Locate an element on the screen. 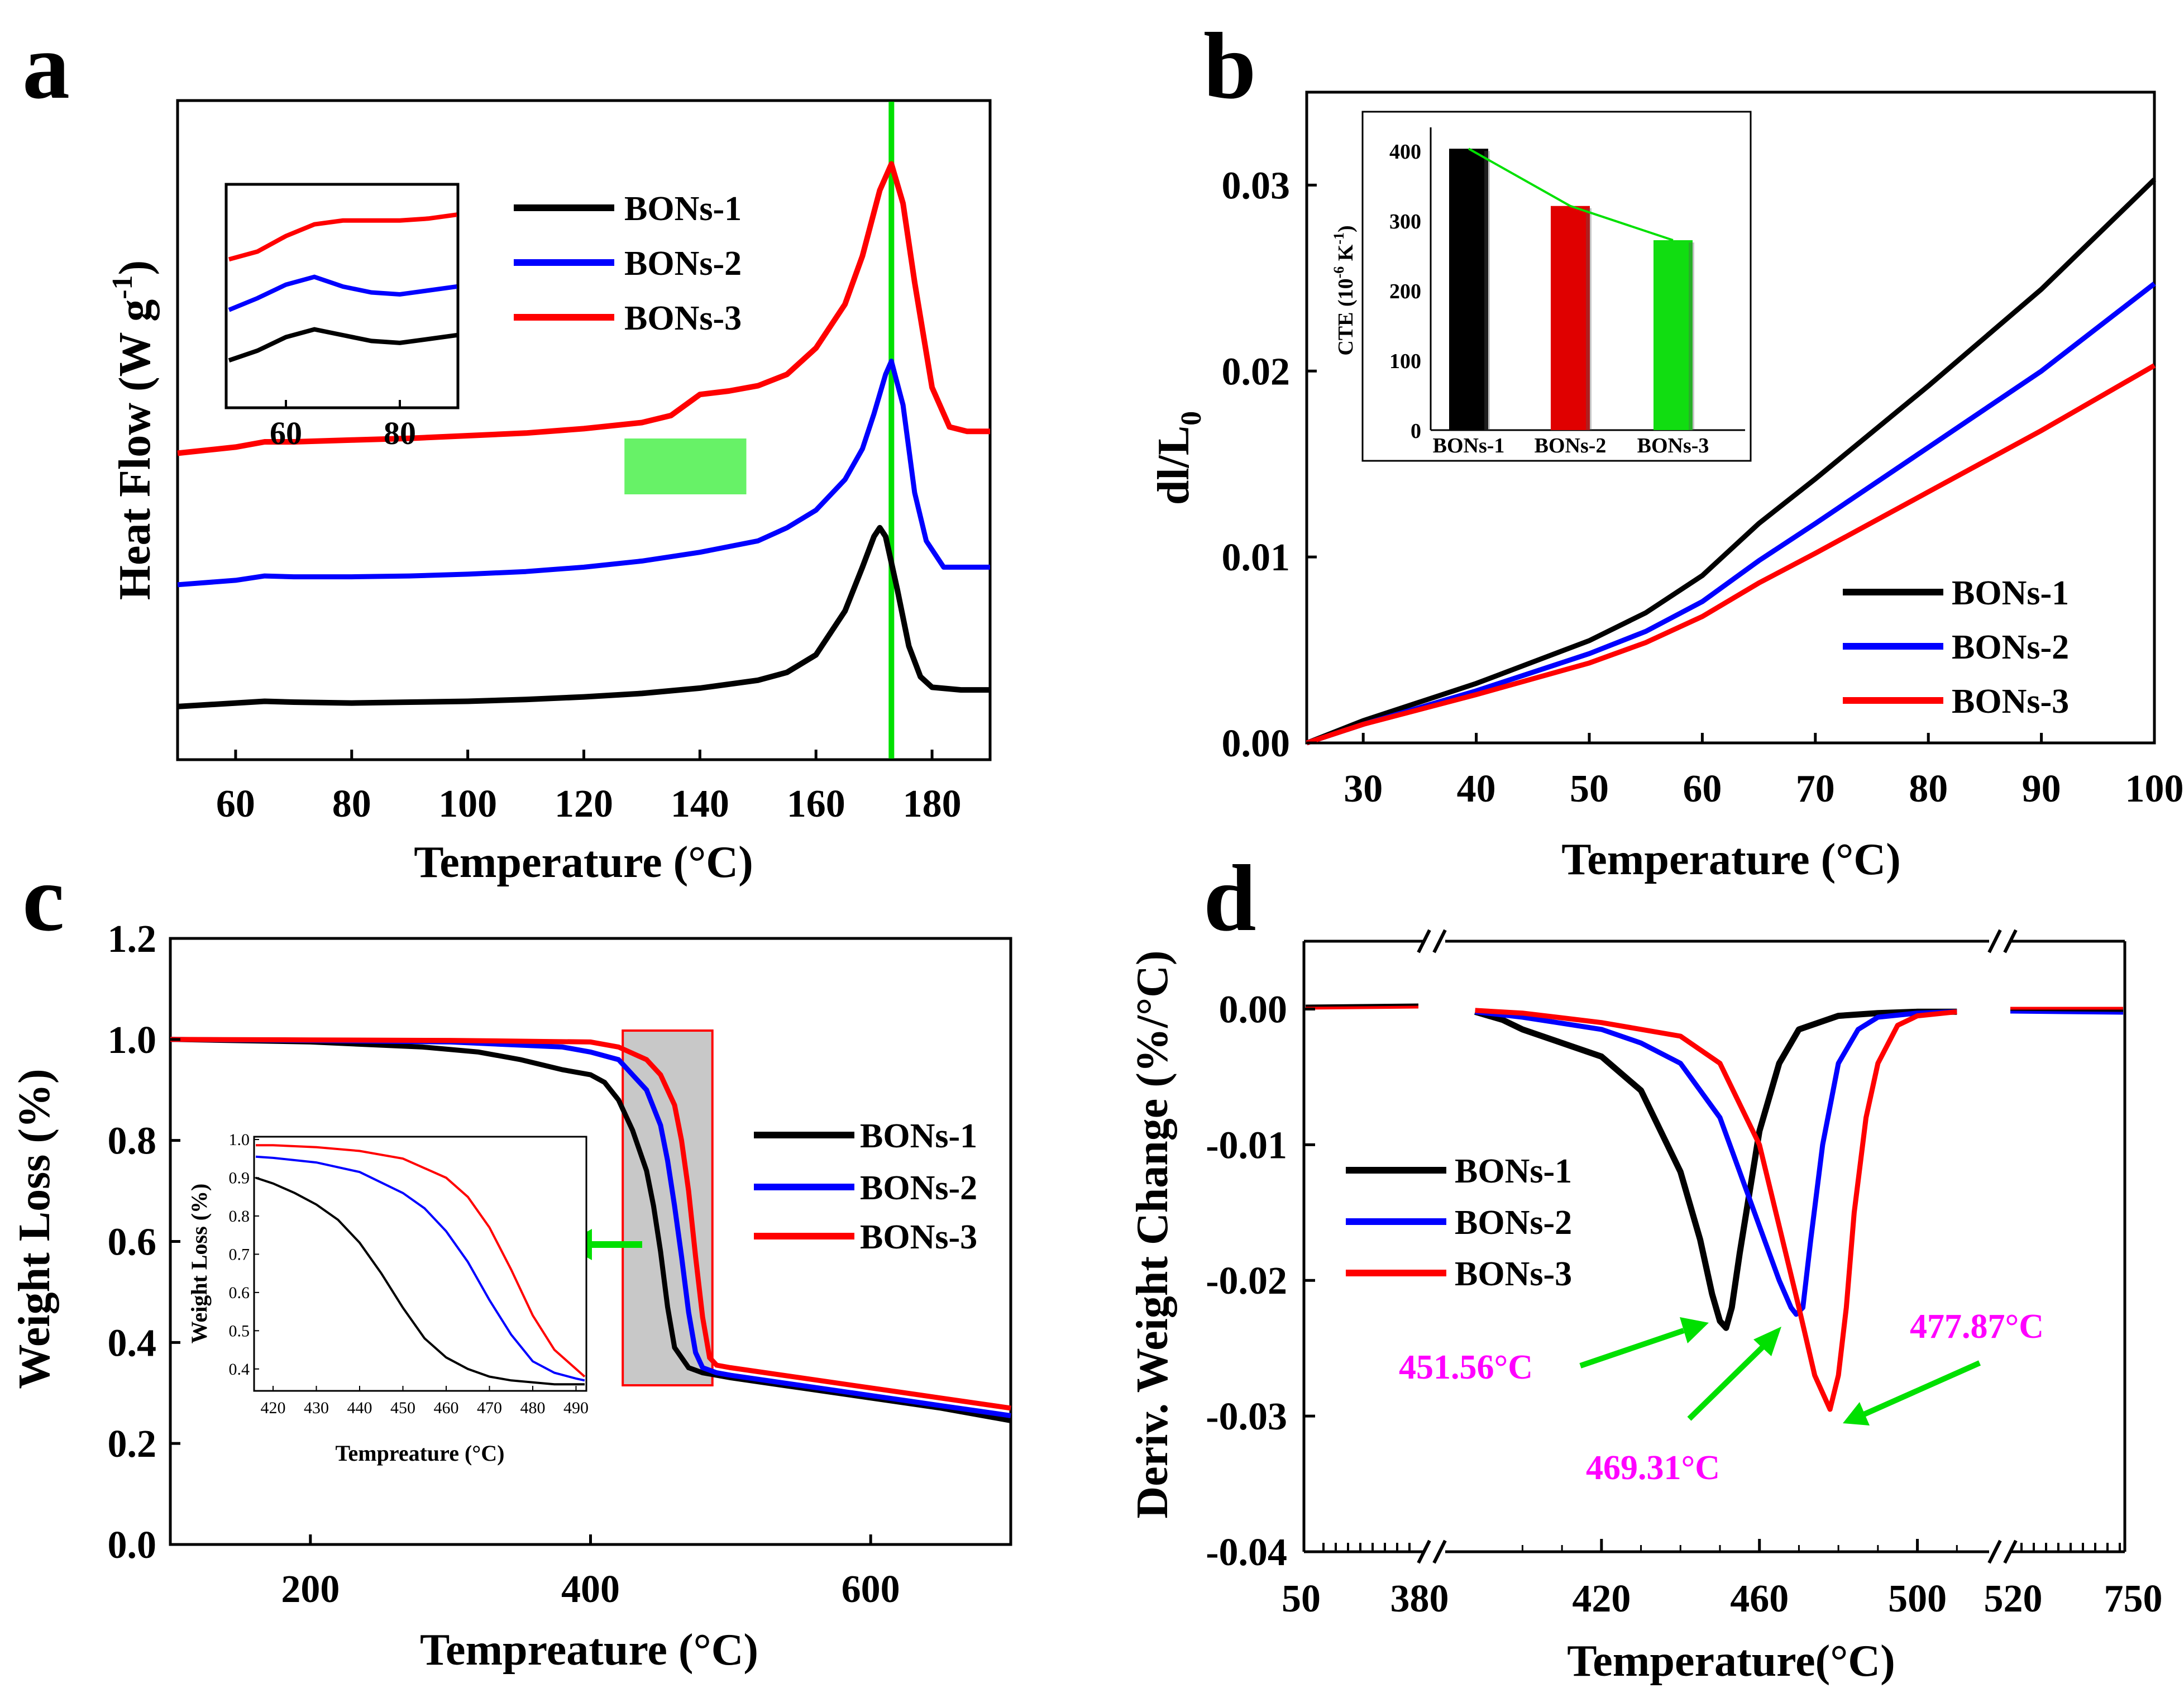 This screenshot has height=1702, width=2184. panel-d-legend: BONs-1 BONs-2 BONs-3 is located at coordinates (1459, 1222).